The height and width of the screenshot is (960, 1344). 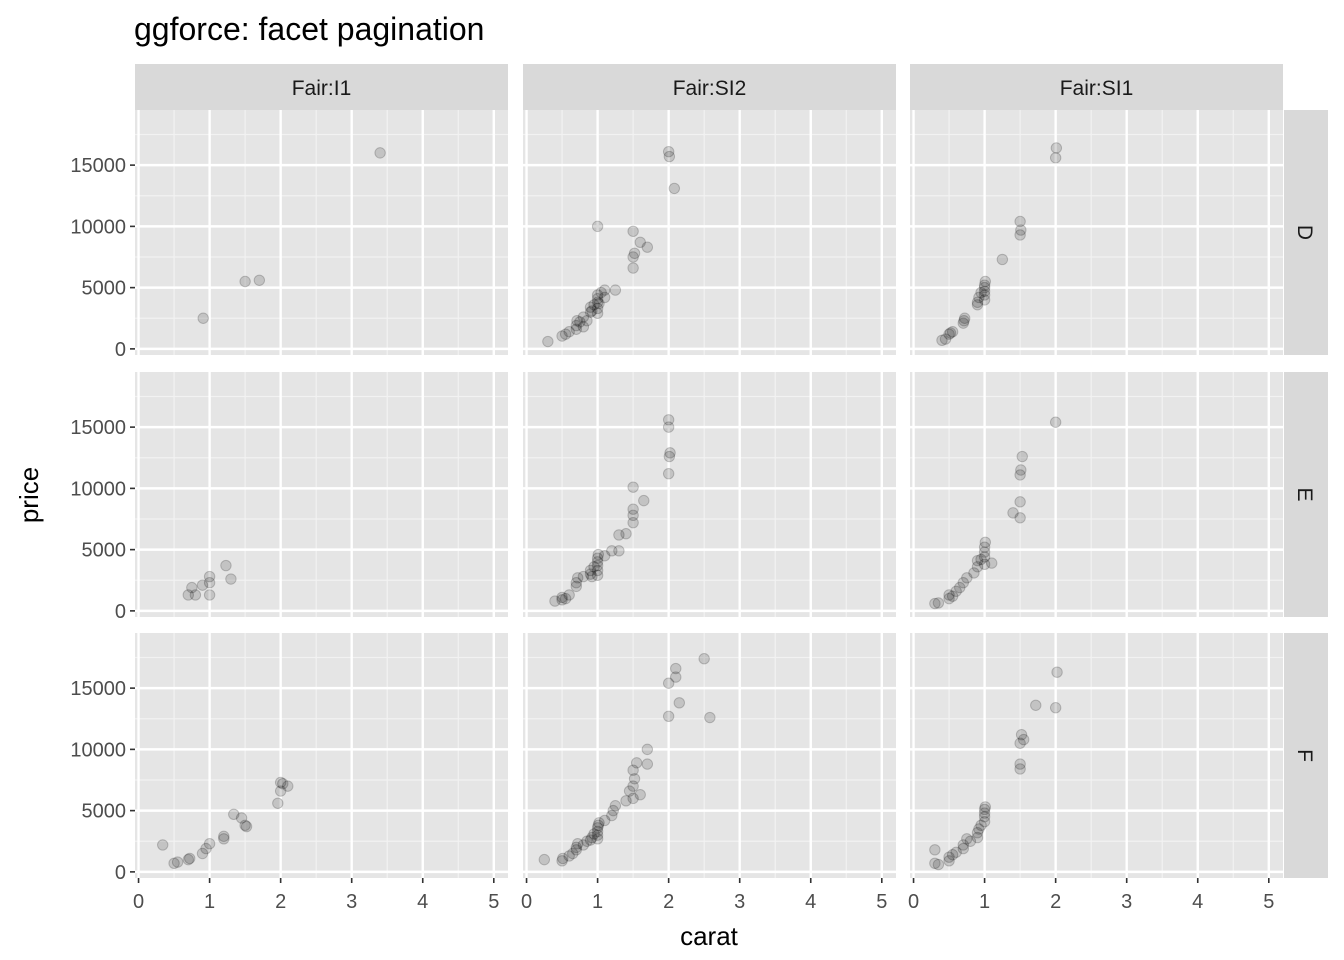 I want to click on y-tick-label: 0, so click(x=120, y=612).